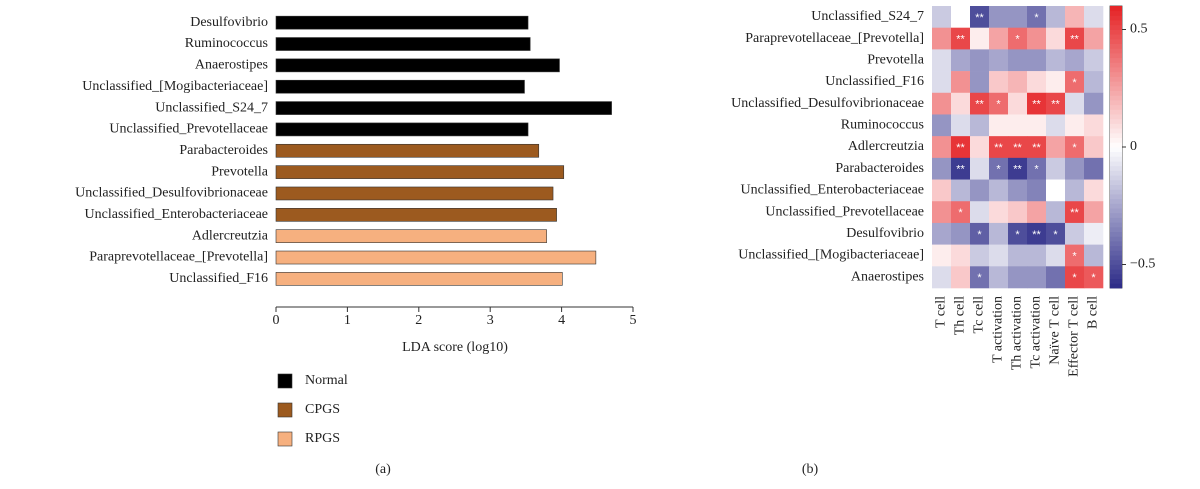 This screenshot has width=1200, height=489. Describe the element at coordinates (1017, 333) in the screenshot. I see `column-label: Th activation` at that location.